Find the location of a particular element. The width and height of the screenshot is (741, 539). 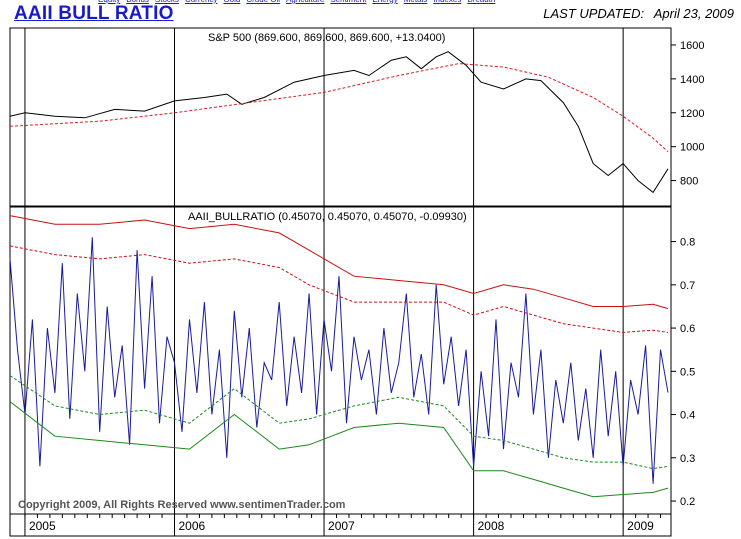

y-tick-label: 1000 is located at coordinates (692, 148).